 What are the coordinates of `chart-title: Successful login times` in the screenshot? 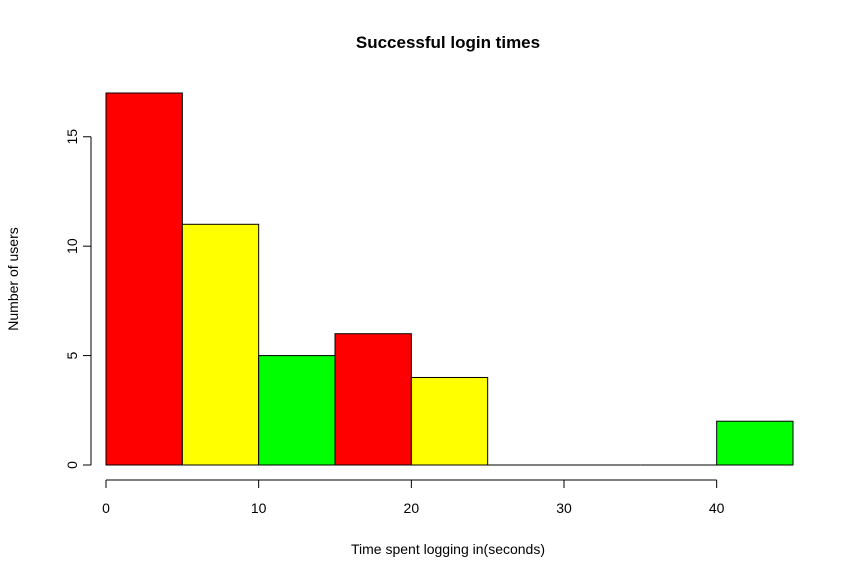 It's located at (448, 42).